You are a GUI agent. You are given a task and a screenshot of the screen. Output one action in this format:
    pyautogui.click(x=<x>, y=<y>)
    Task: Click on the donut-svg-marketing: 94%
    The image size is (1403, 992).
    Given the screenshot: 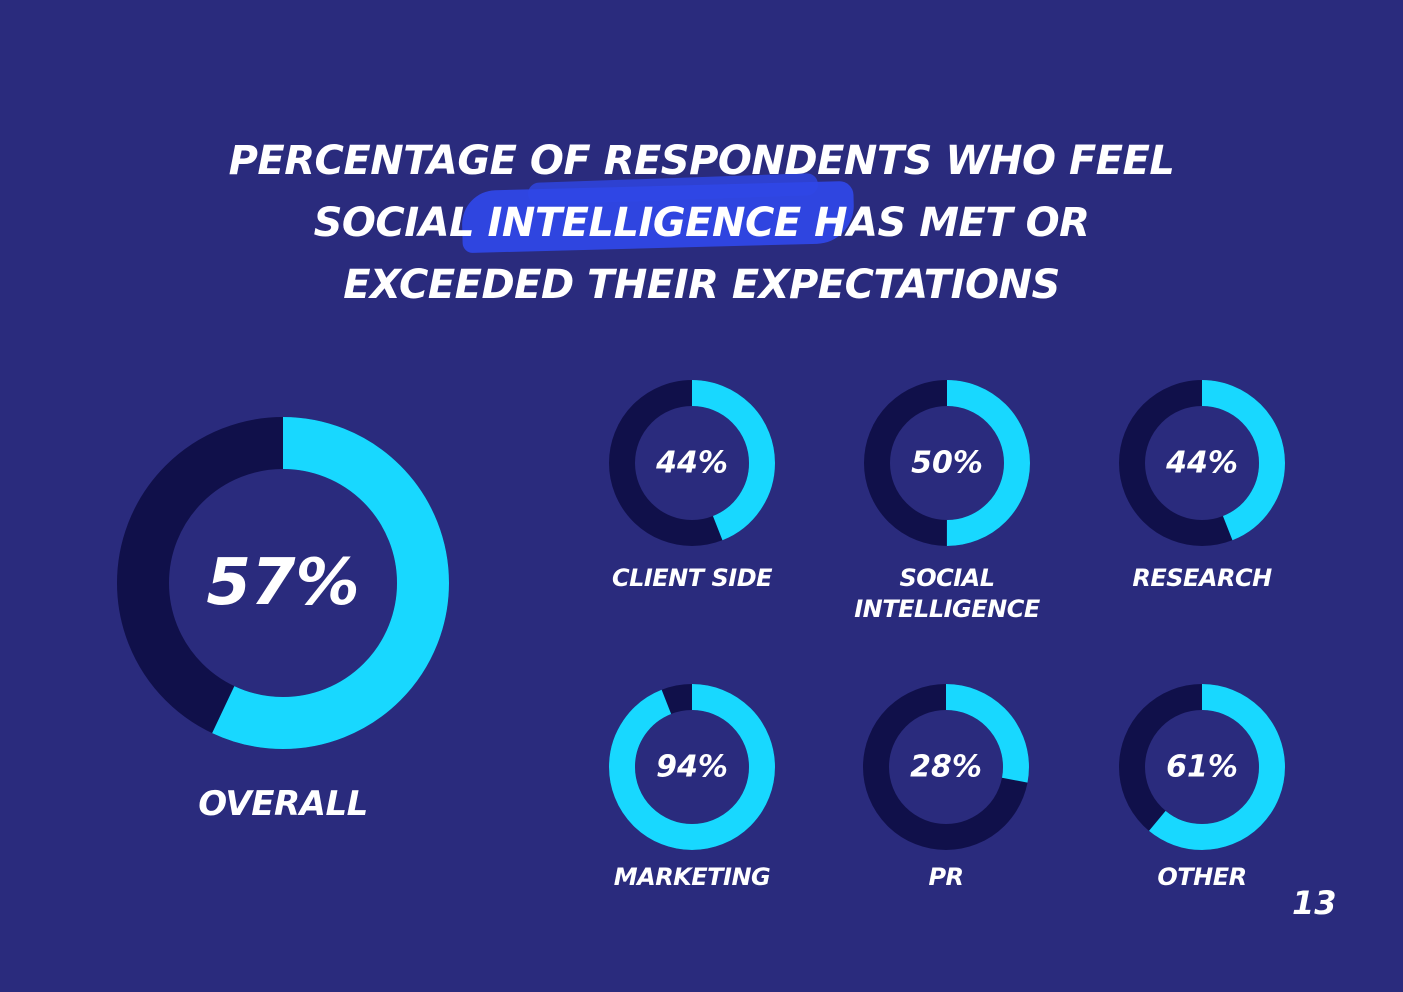 What is the action you would take?
    pyautogui.click(x=692, y=767)
    